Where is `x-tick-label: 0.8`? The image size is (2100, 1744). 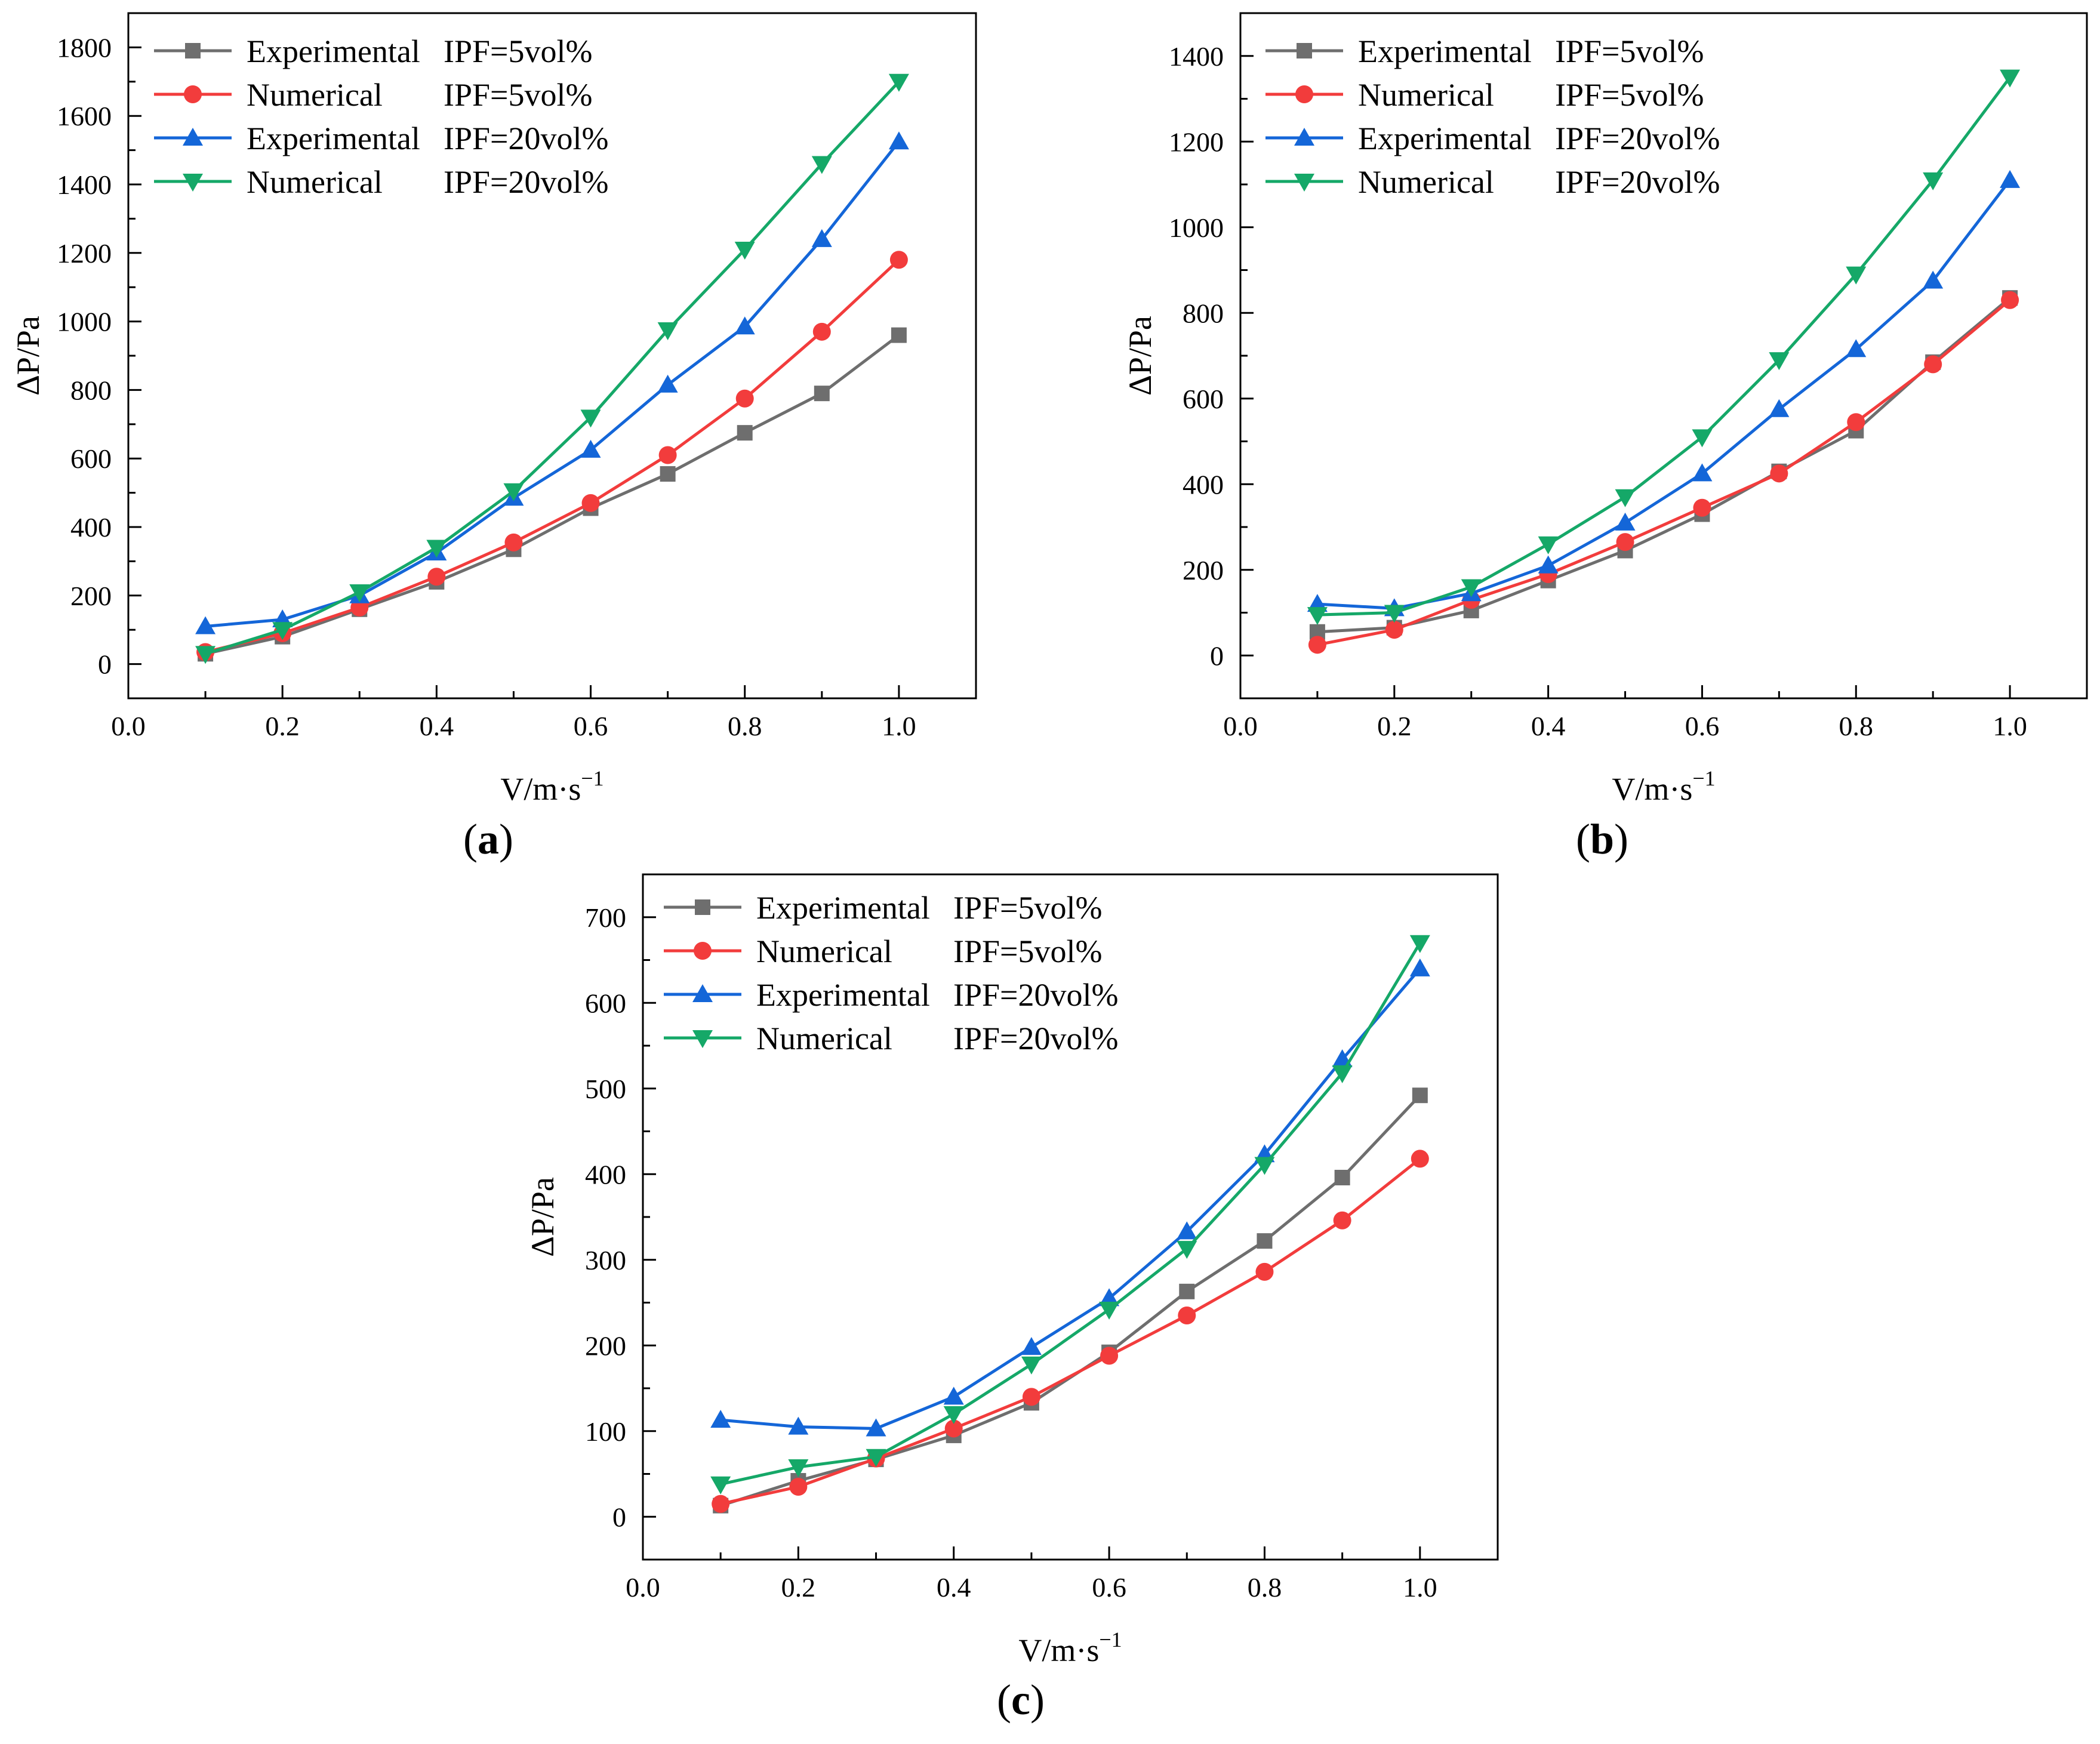 x-tick-label: 0.8 is located at coordinates (1857, 726).